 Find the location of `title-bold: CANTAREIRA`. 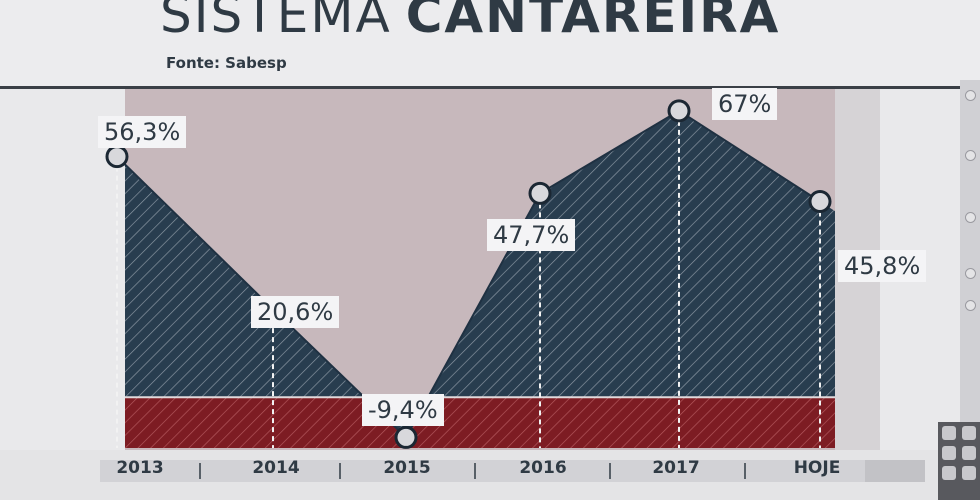

title-bold: CANTAREIRA is located at coordinates (593, 22).